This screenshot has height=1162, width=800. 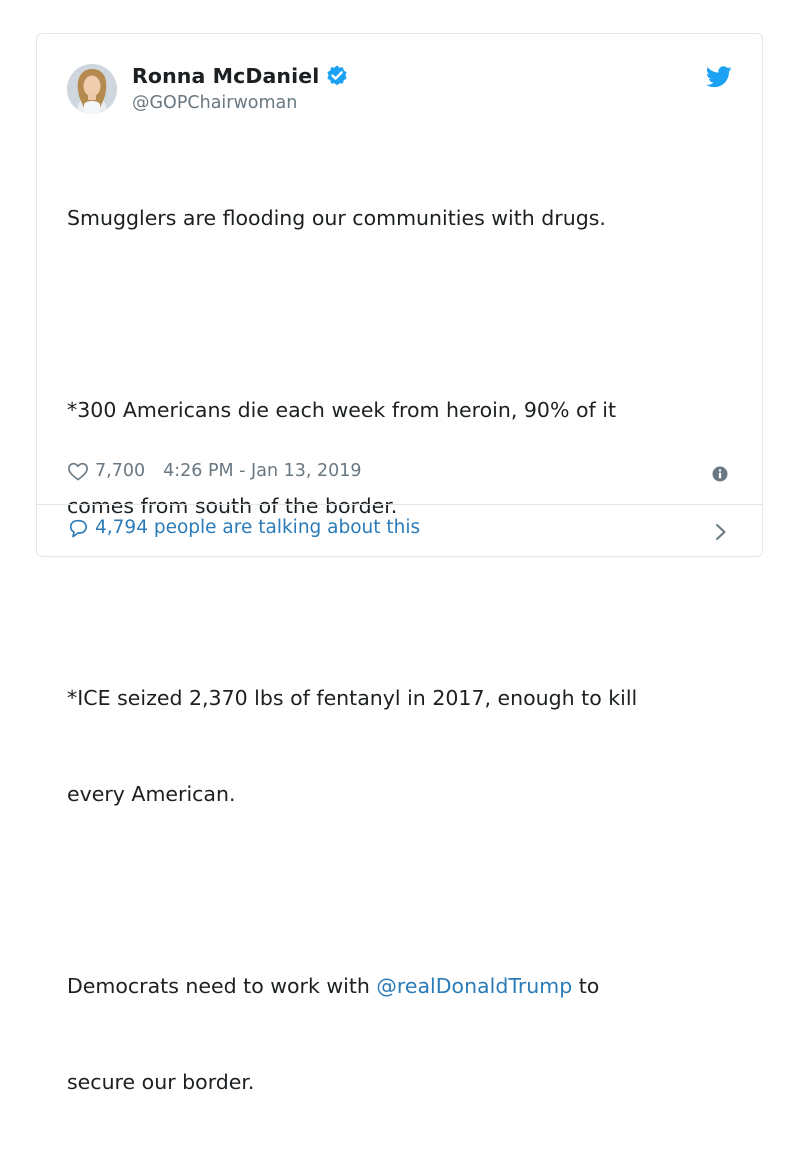 I want to click on avatar, so click(x=92, y=89).